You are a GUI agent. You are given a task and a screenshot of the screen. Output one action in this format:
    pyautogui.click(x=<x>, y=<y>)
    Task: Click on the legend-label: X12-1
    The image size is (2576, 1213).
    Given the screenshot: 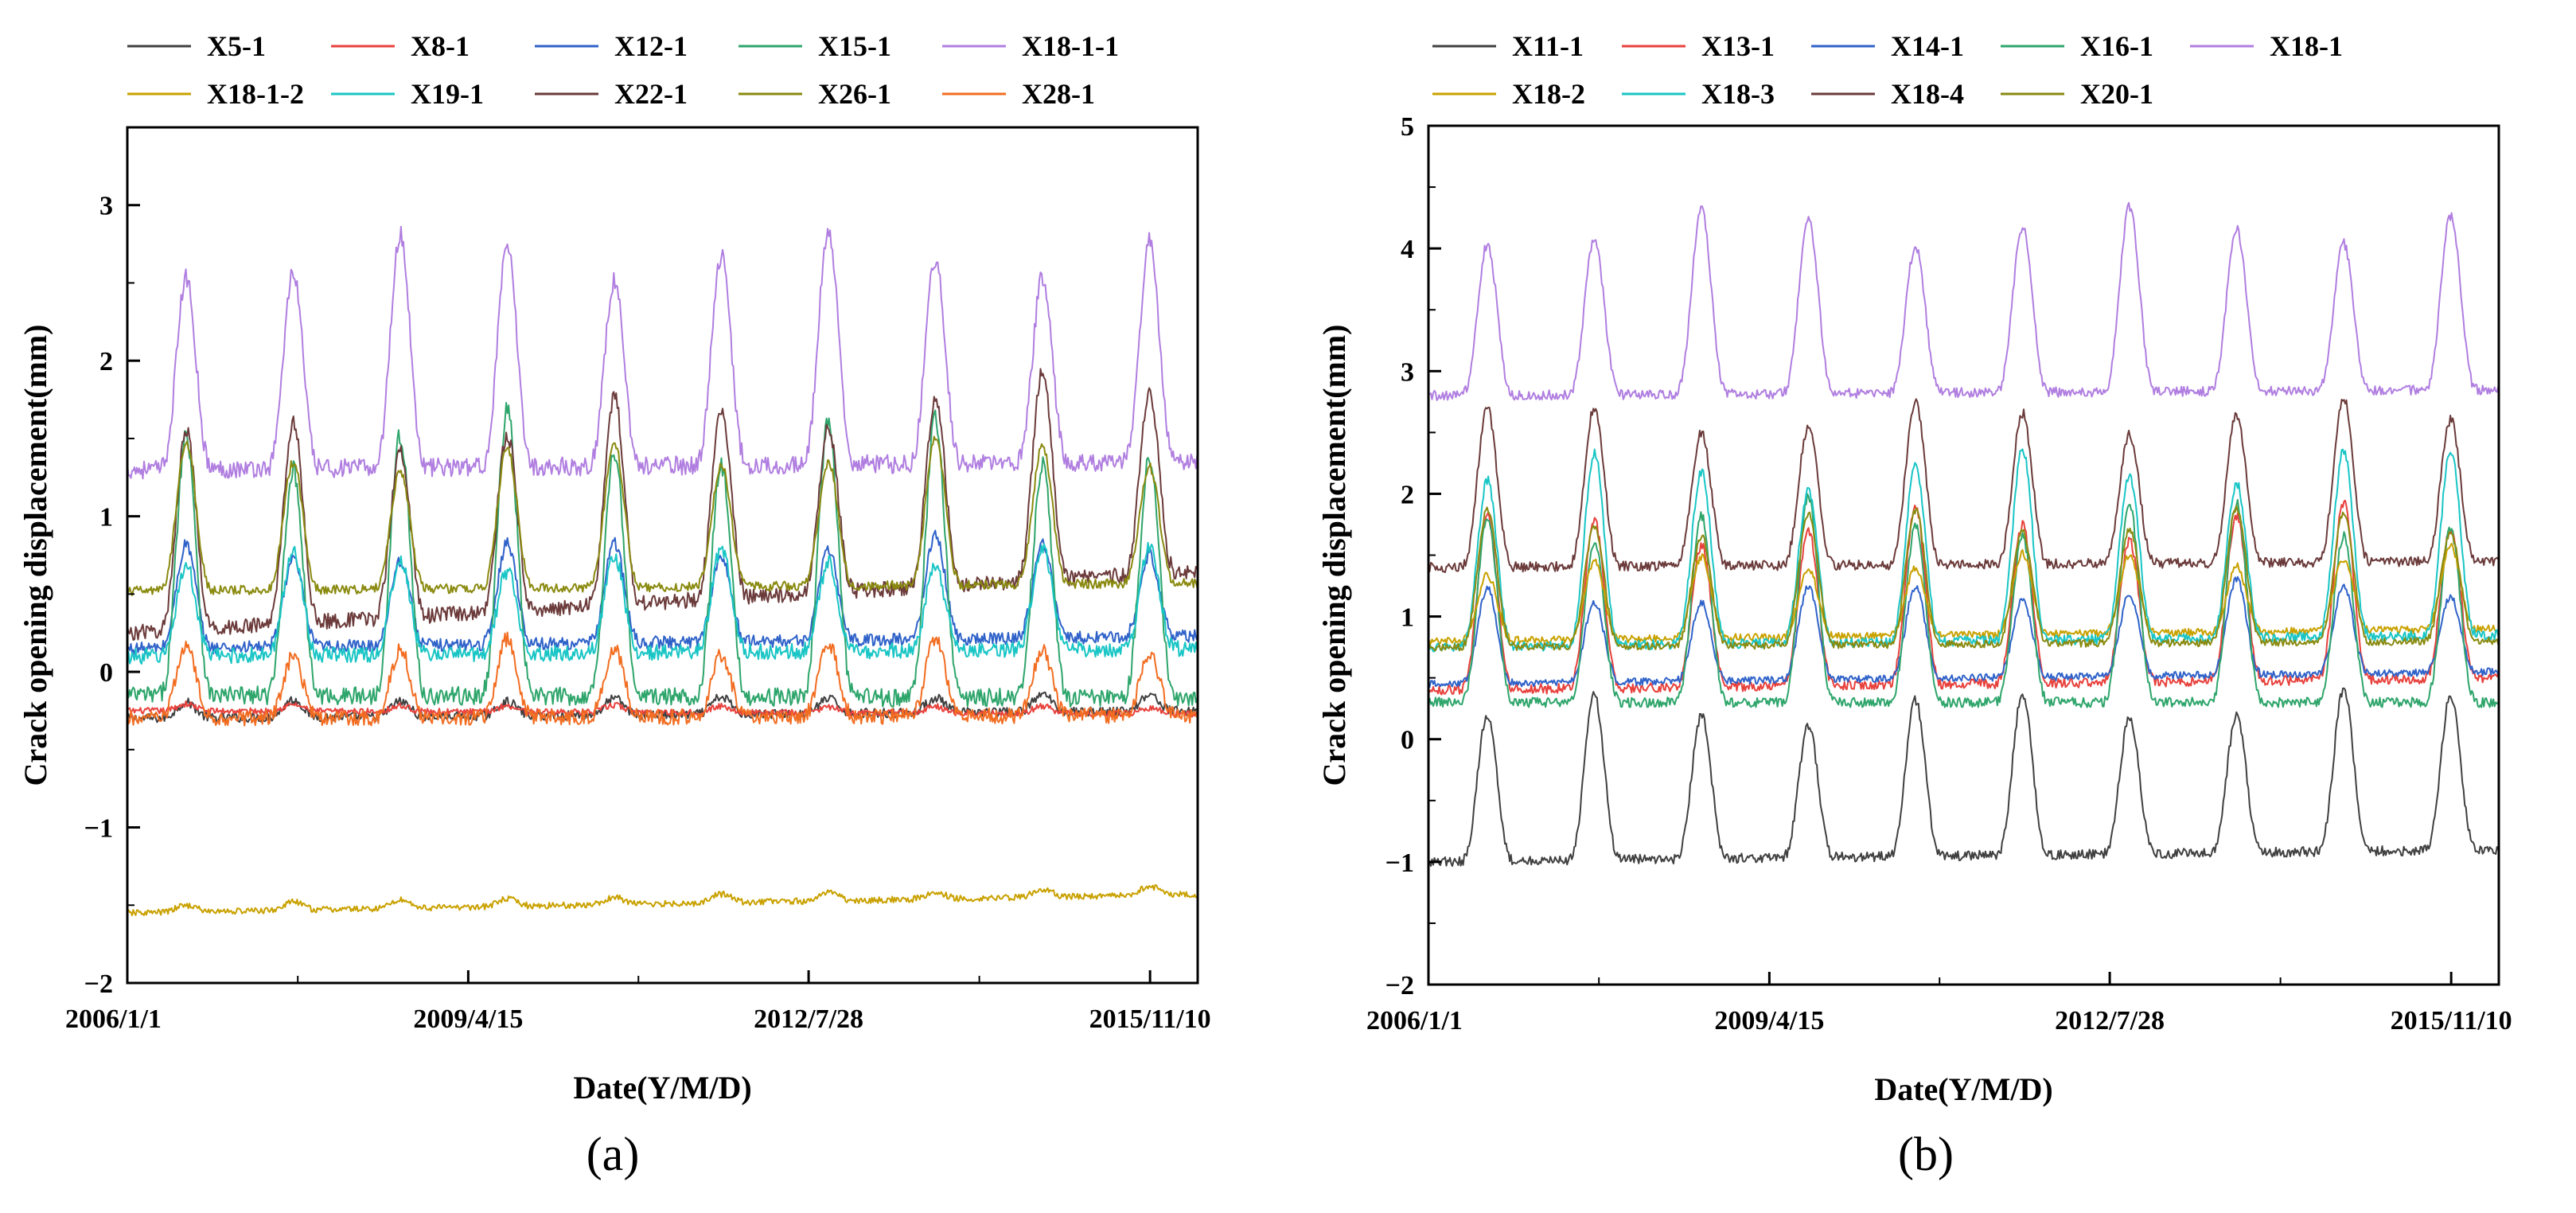 What is the action you would take?
    pyautogui.click(x=651, y=46)
    